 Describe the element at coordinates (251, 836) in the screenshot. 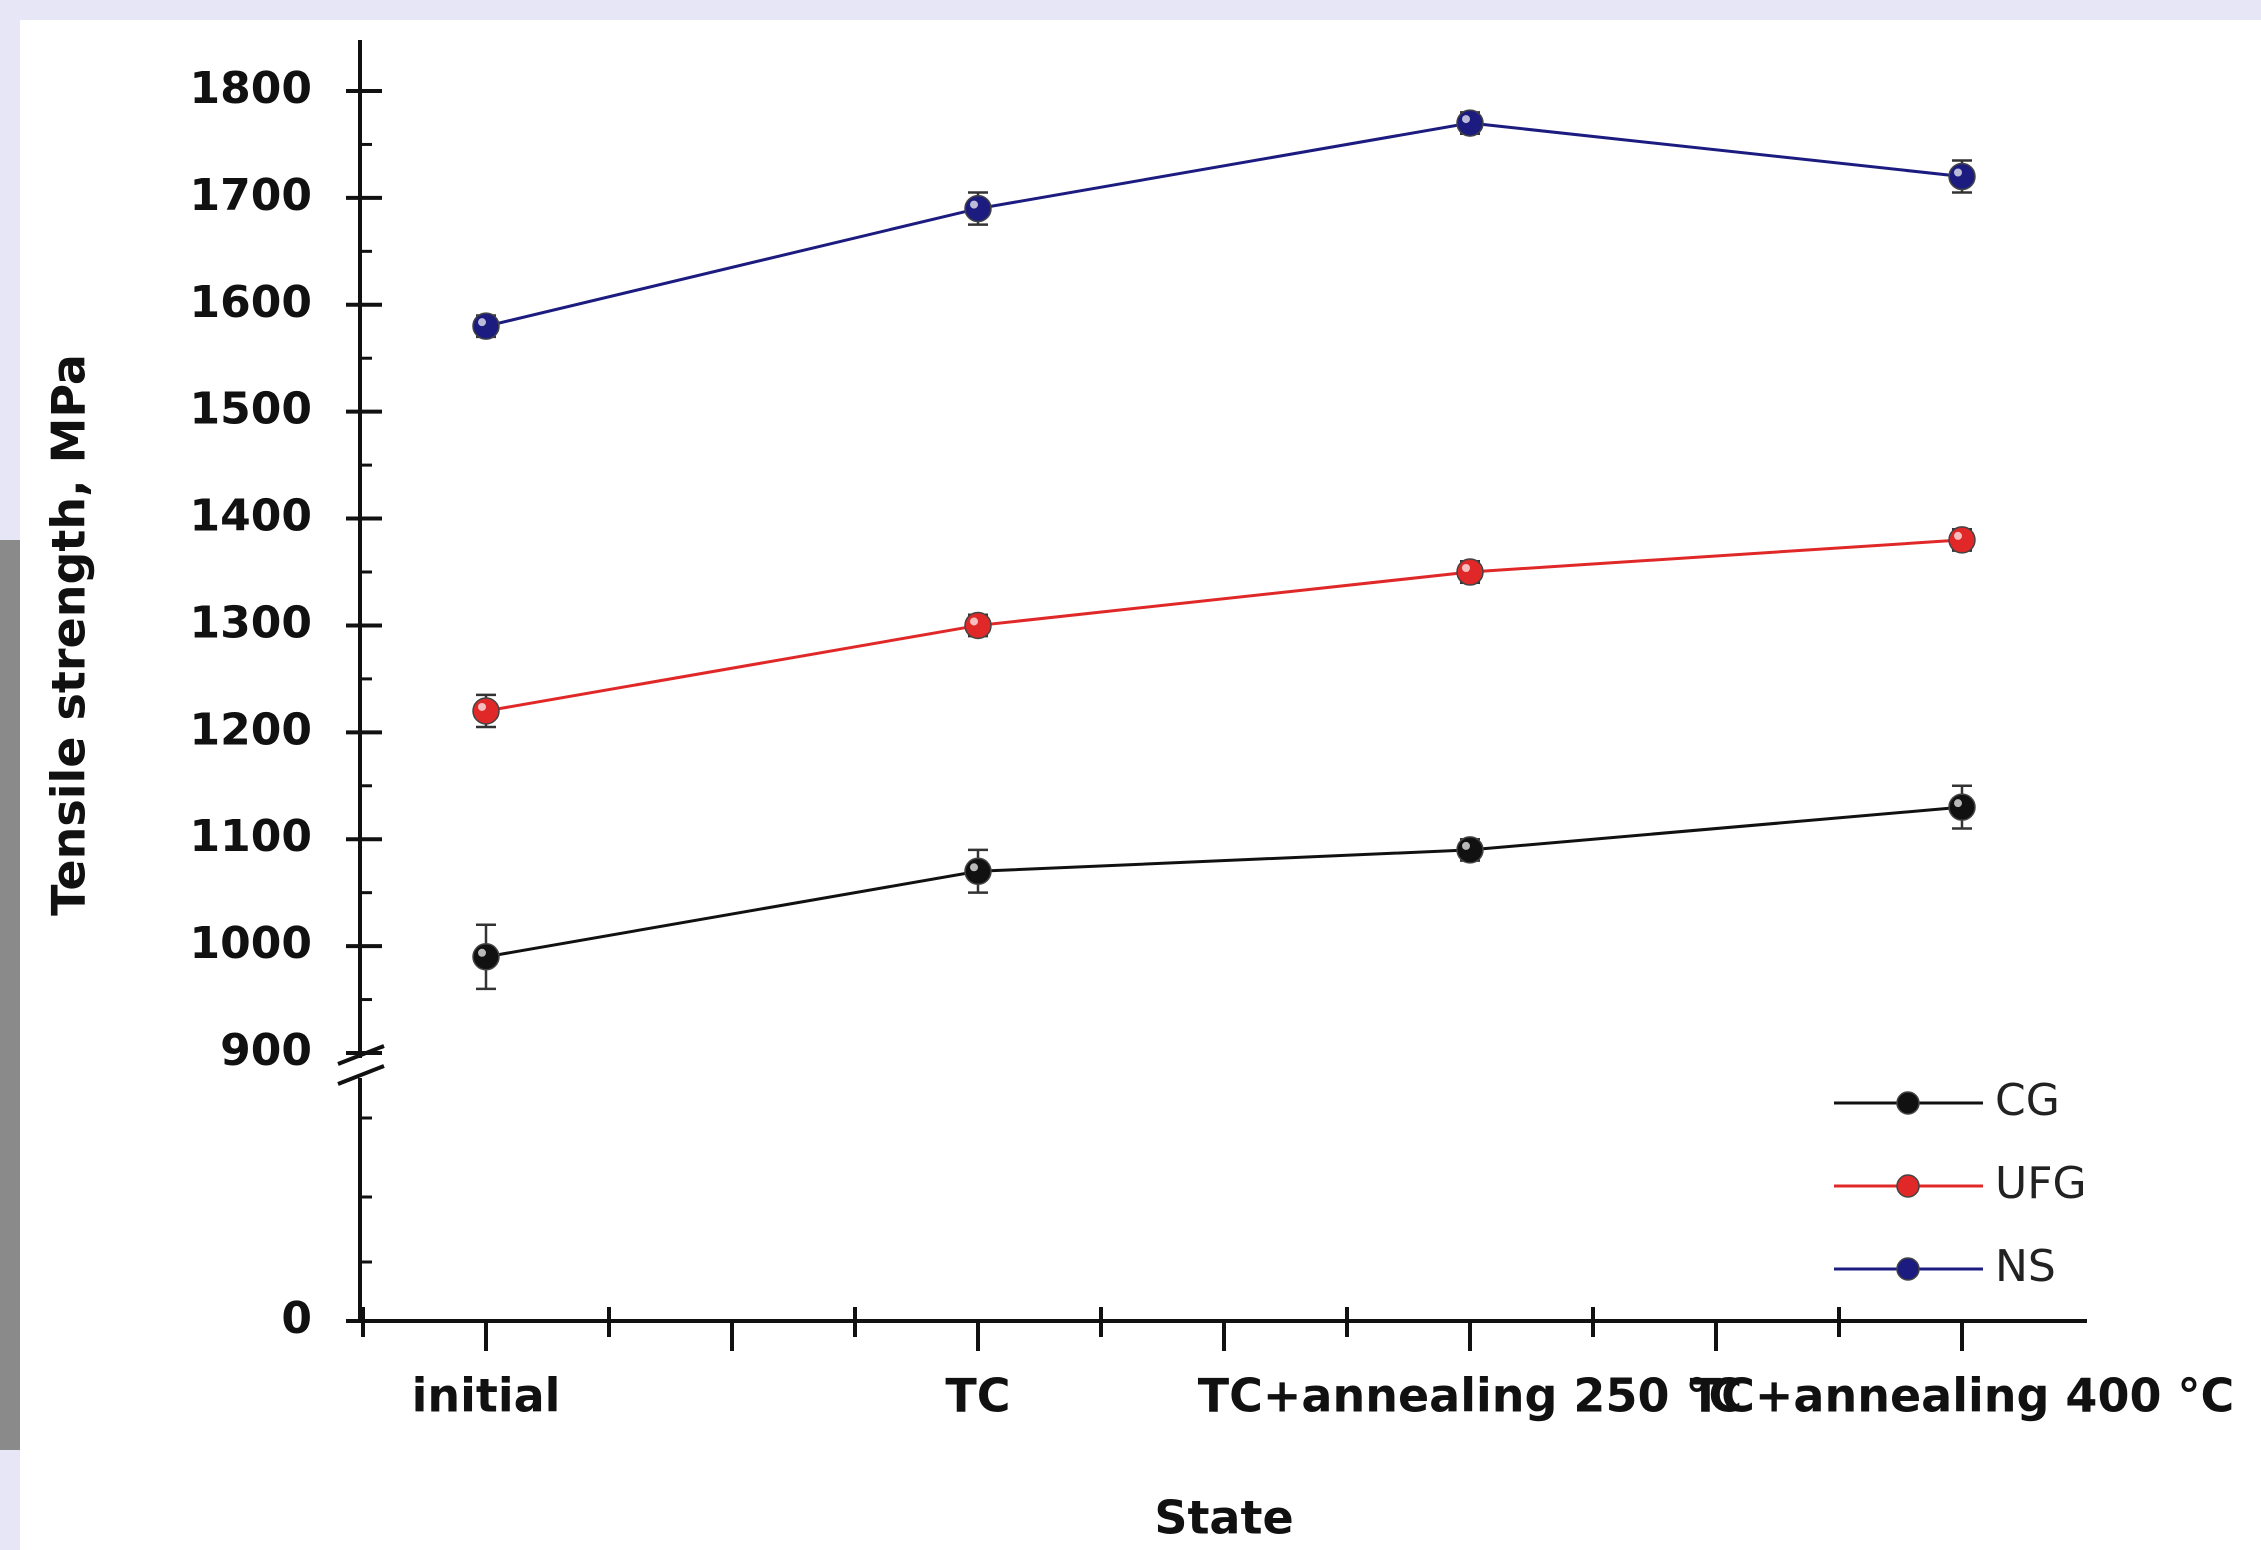

I see `y-tick-label: 1100` at that location.